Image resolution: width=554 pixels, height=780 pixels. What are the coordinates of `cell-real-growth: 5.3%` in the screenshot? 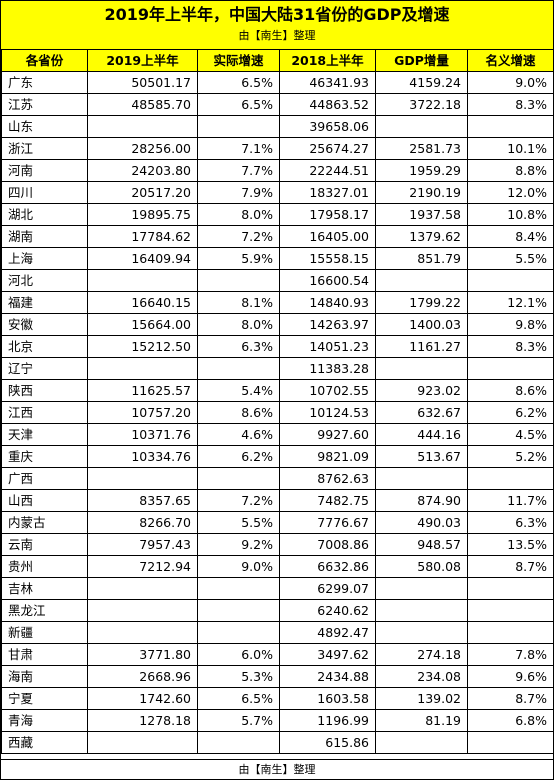 It's located at (238, 676).